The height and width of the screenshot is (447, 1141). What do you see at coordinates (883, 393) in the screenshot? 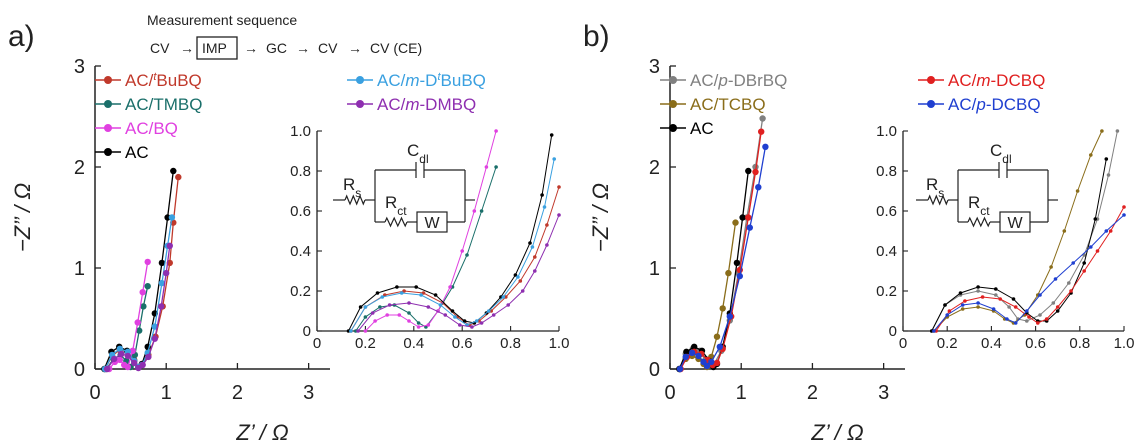
I see `x-tick-label: 3` at bounding box center [883, 393].